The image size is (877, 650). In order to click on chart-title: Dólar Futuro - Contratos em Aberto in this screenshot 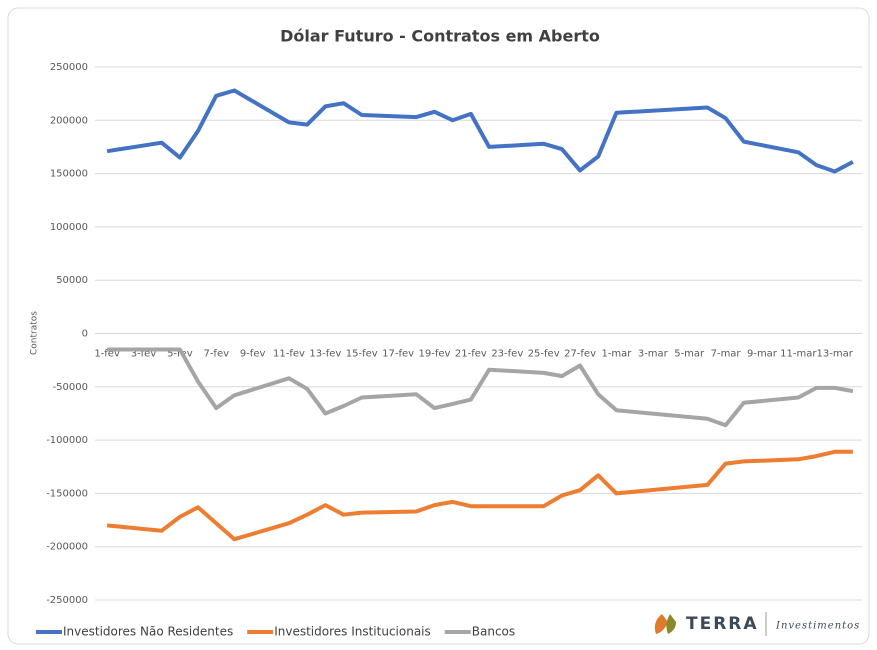, I will do `click(440, 36)`.